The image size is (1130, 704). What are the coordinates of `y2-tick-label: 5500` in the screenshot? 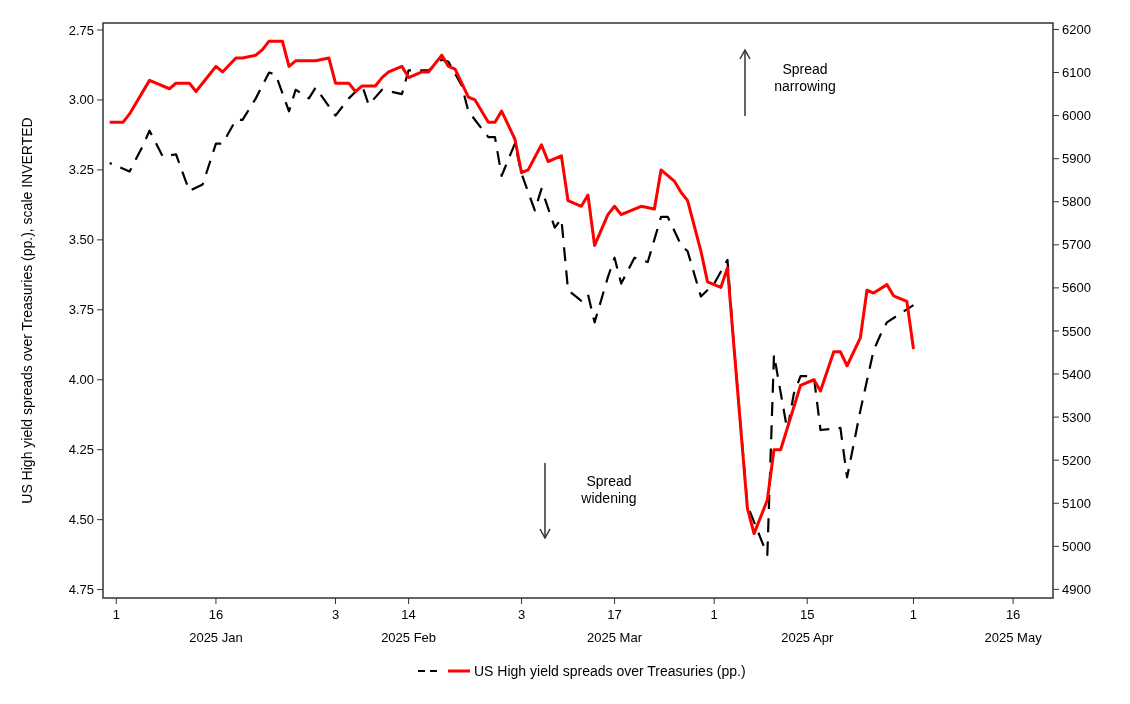 It's located at (1076, 331).